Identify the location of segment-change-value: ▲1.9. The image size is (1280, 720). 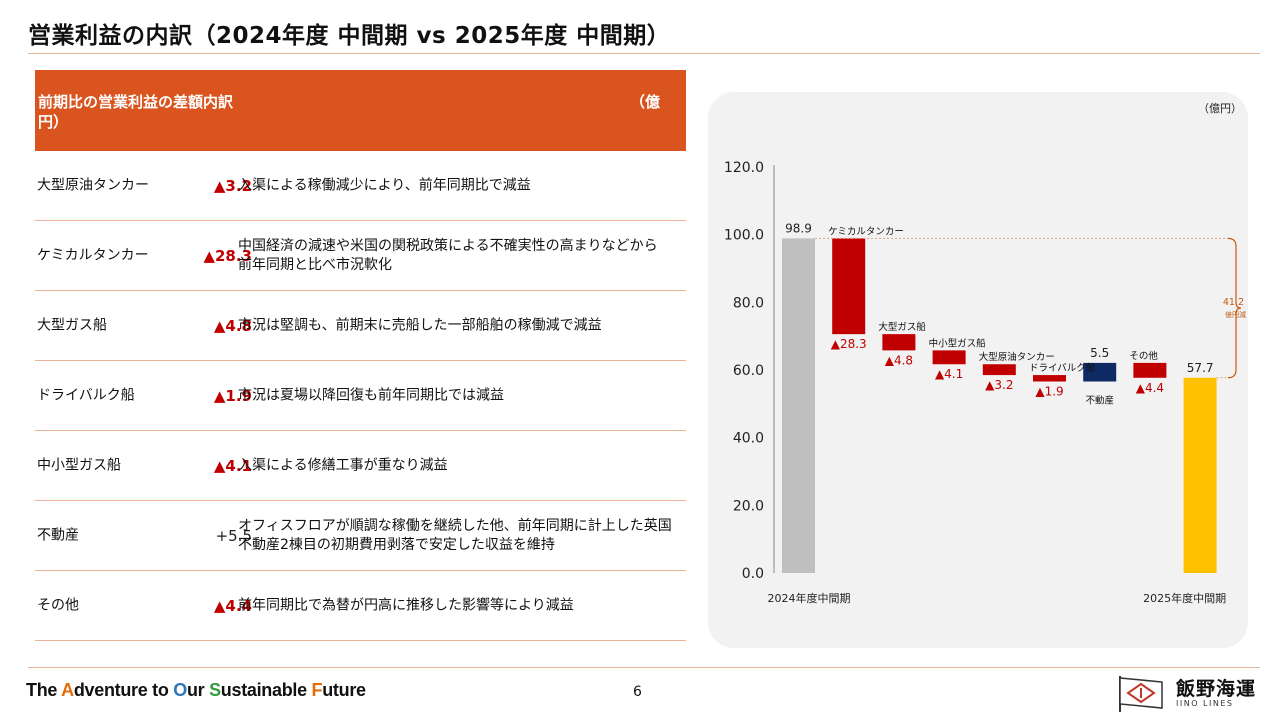
(232, 395).